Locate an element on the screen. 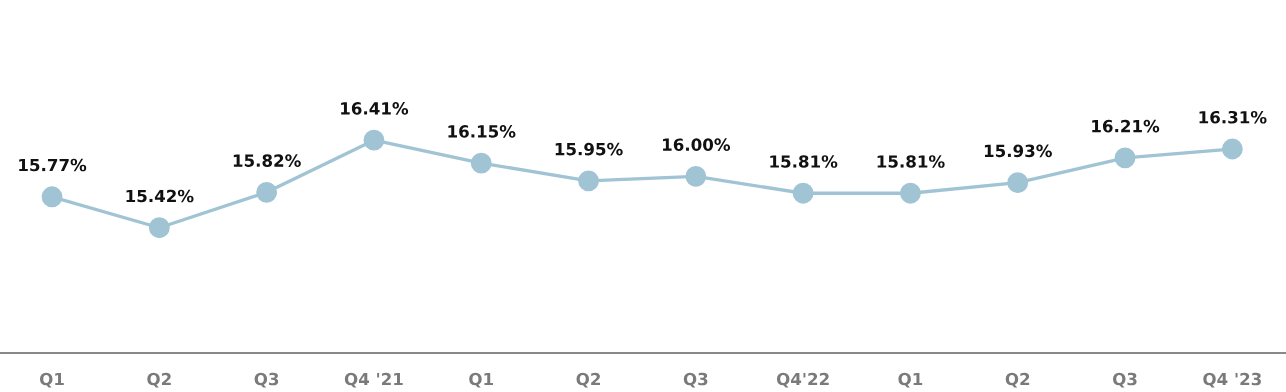 The height and width of the screenshot is (392, 1286). data-label: 15.42% is located at coordinates (160, 196).